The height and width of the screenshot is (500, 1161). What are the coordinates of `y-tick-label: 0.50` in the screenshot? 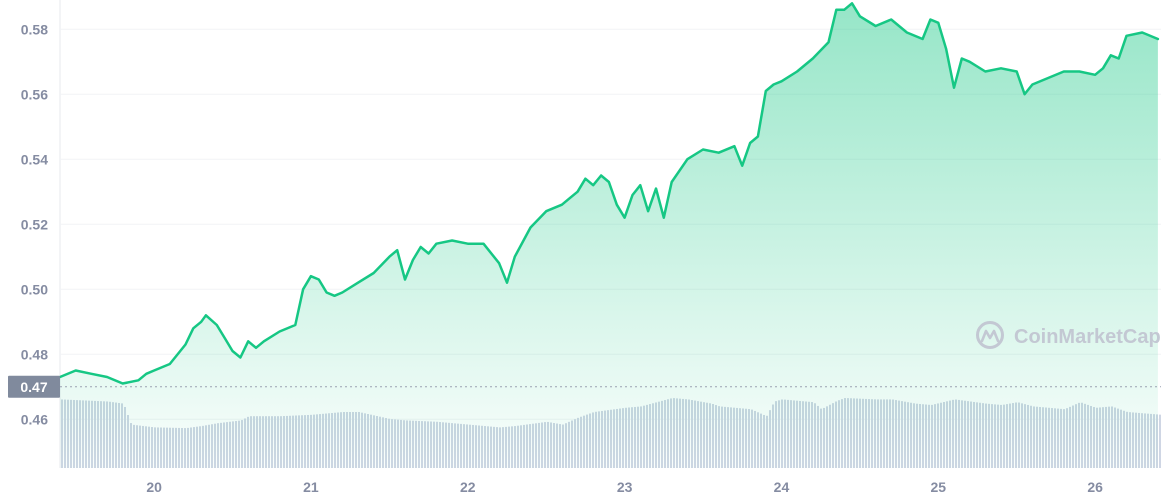 It's located at (34, 289).